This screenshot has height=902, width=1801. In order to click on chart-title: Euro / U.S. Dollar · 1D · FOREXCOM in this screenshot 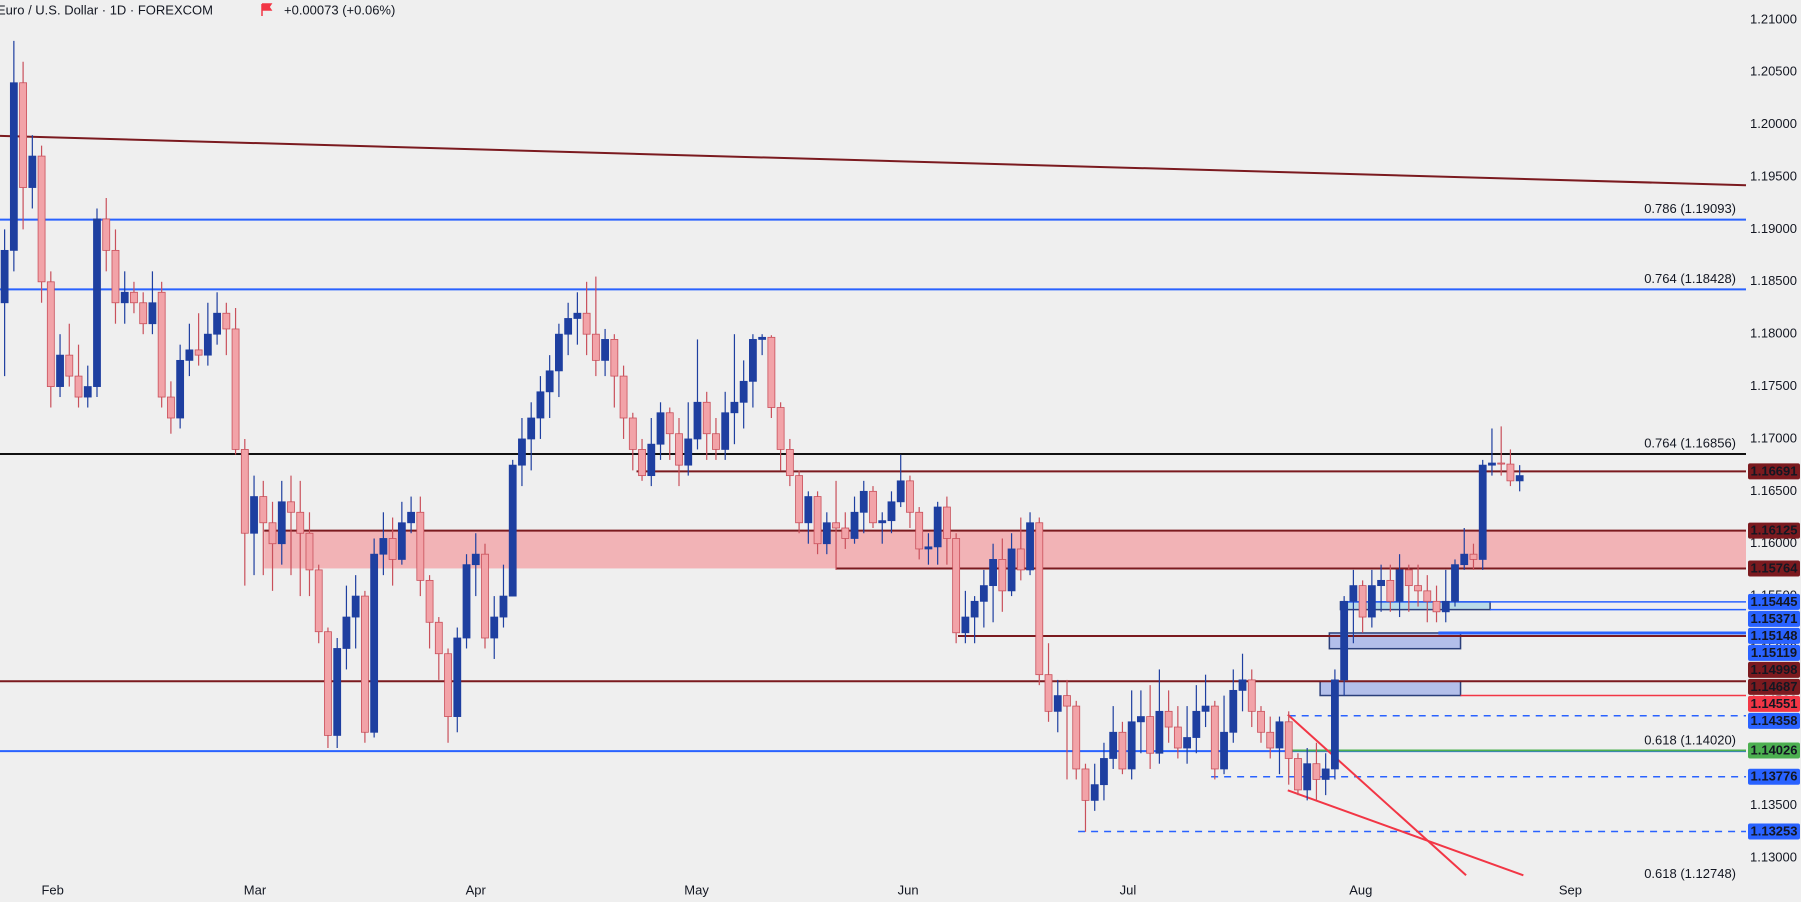, I will do `click(106, 9)`.